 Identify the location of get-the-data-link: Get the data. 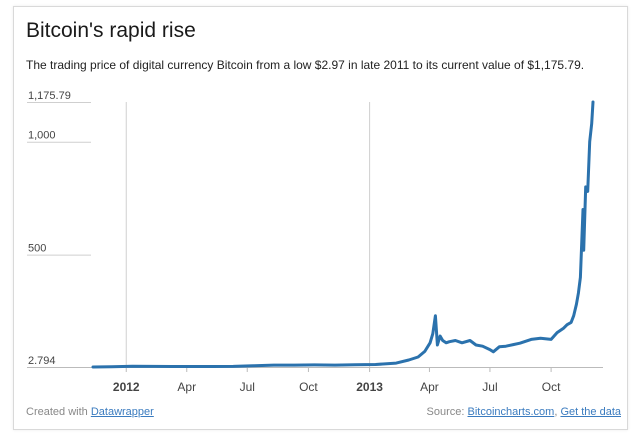
(590, 412).